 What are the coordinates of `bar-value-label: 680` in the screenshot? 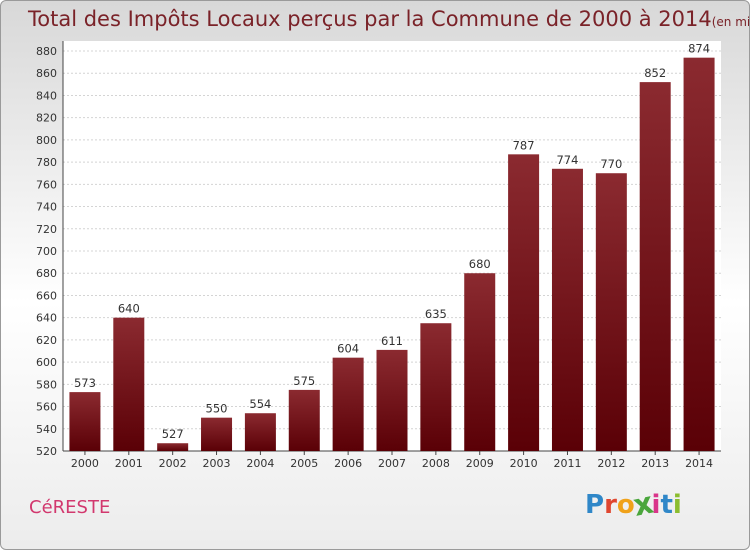 It's located at (480, 264).